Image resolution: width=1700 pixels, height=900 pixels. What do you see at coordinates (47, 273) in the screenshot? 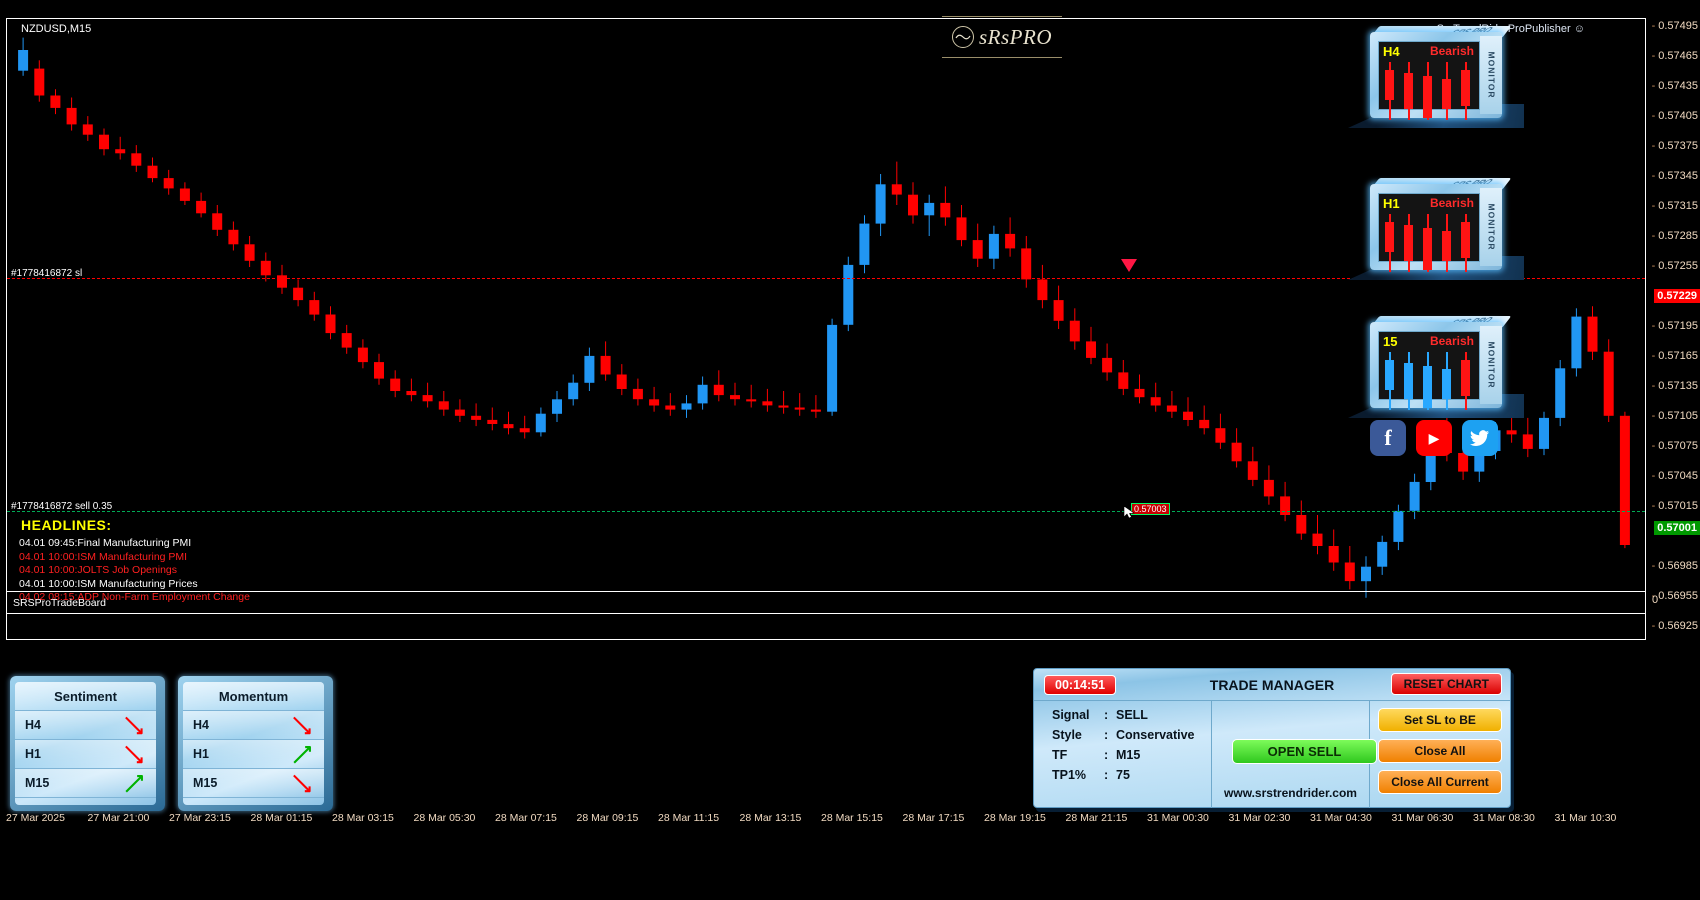
I see `stop-loss-label: #1778416872 sl` at bounding box center [47, 273].